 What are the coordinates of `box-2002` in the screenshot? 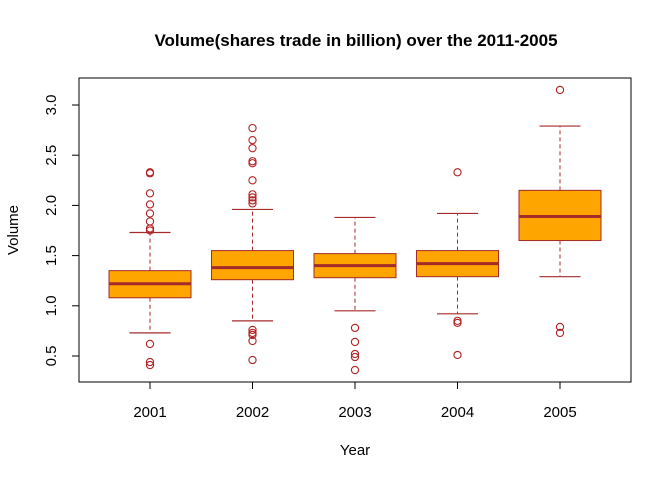 It's located at (252, 244).